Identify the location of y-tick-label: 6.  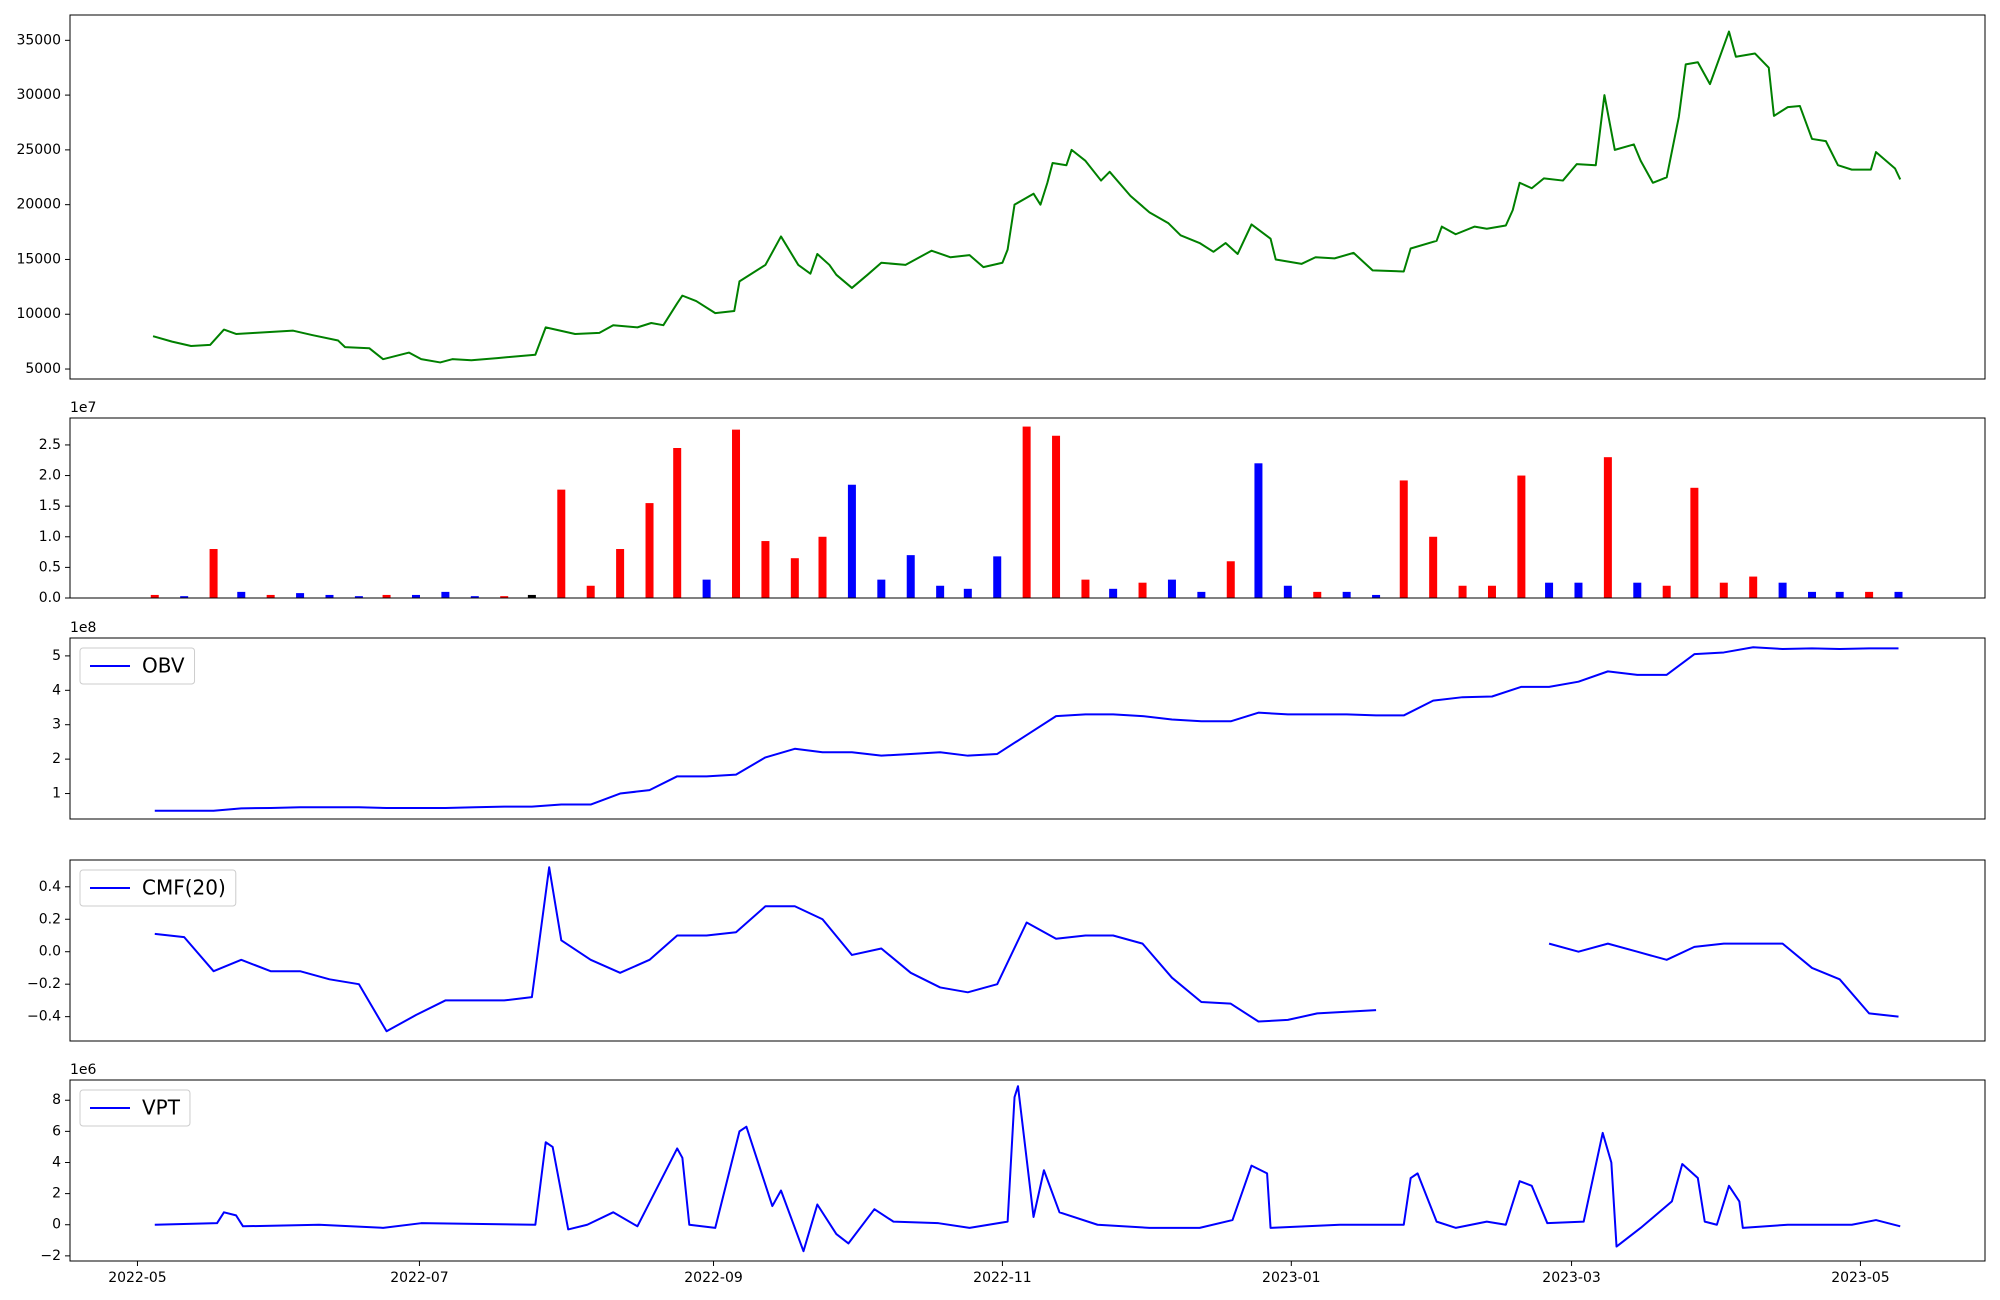
(56, 1131).